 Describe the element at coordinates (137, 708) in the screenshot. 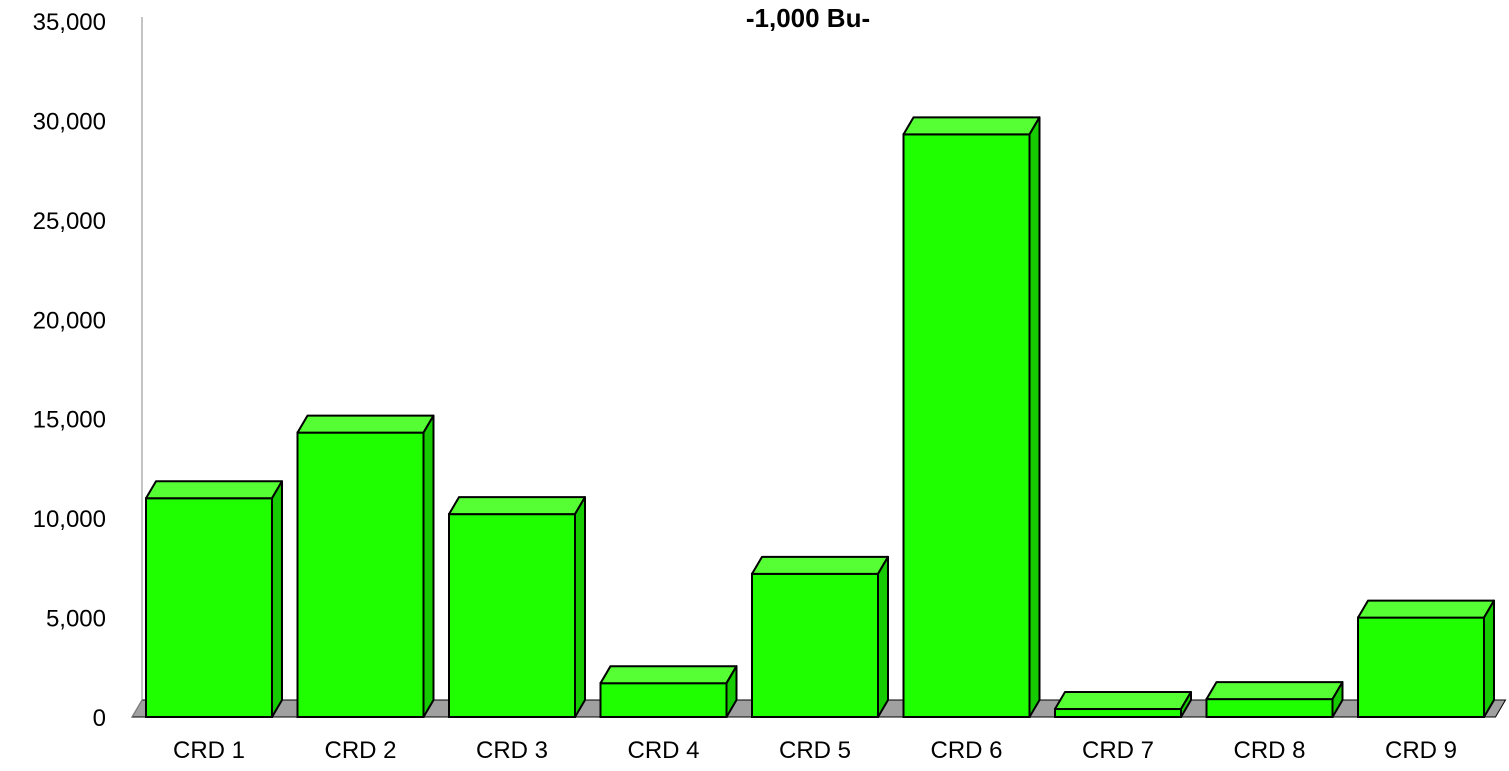

I see `y-axis-foot` at that location.